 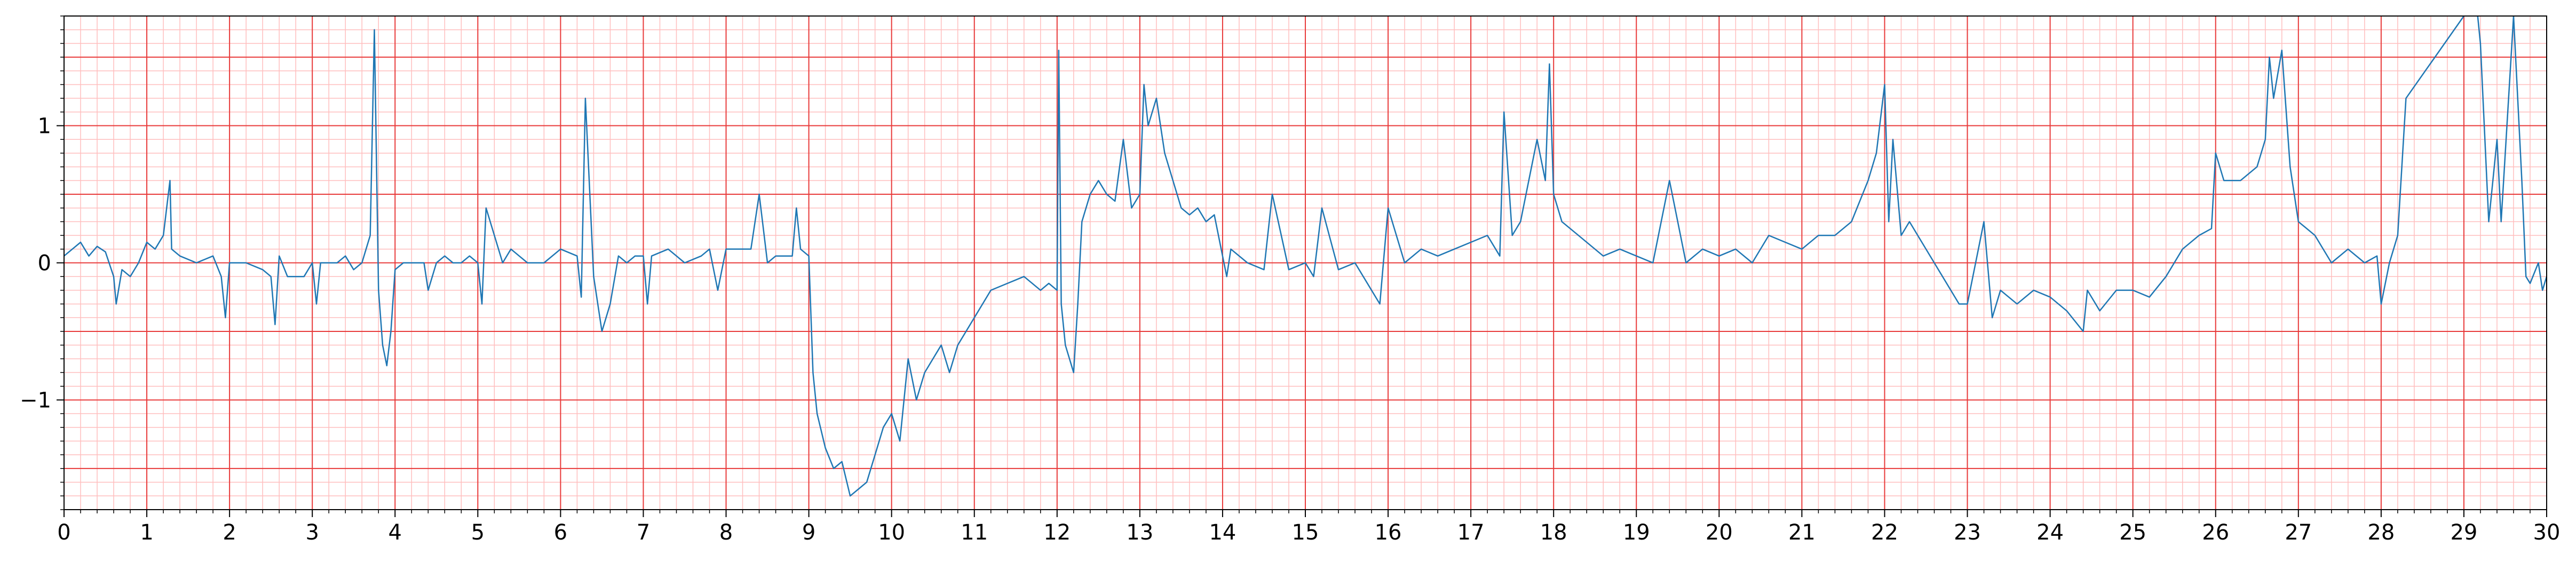 What do you see at coordinates (478, 532) in the screenshot?
I see `x-tick-label: 5` at bounding box center [478, 532].